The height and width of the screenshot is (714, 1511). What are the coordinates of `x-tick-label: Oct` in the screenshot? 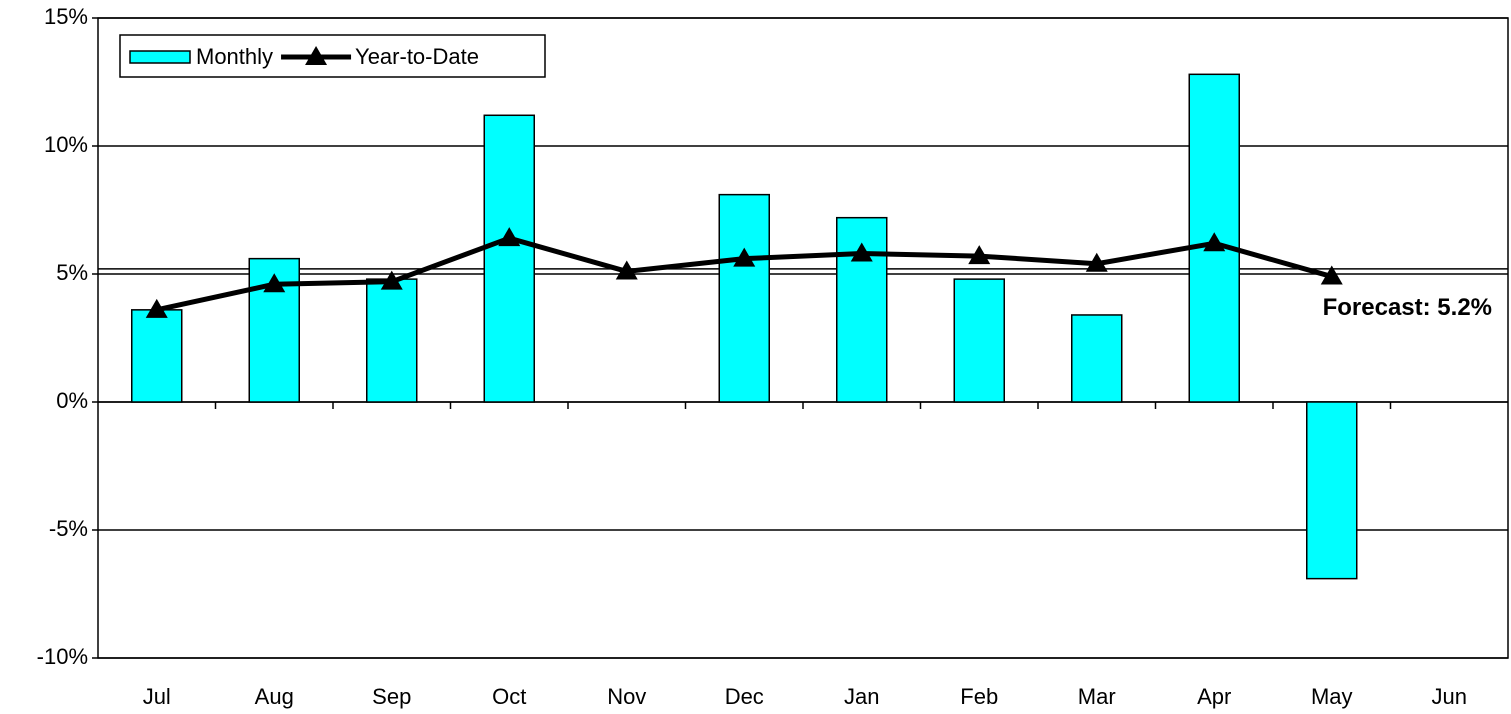 It's located at (509, 696).